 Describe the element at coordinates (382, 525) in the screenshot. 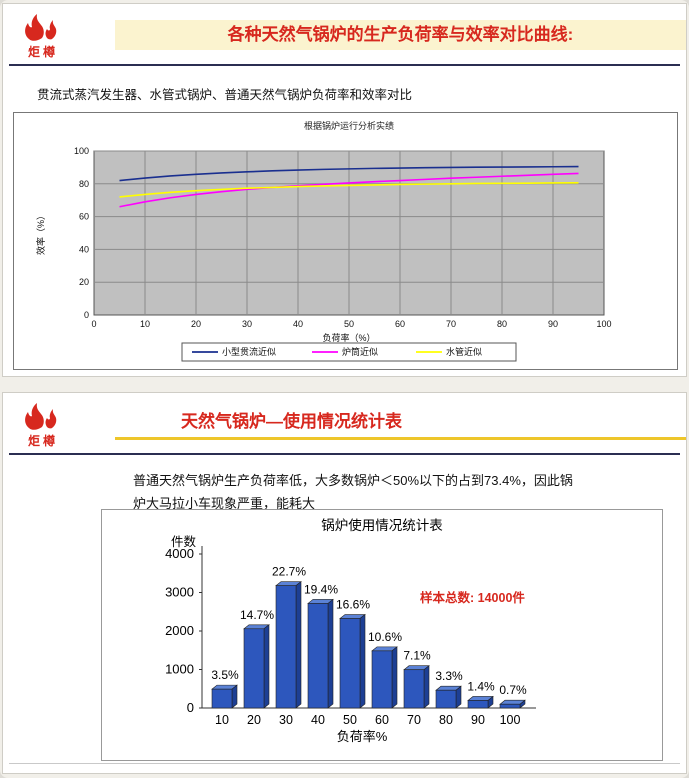

I see `chart-title: 锅炉使用情况统计表` at that location.